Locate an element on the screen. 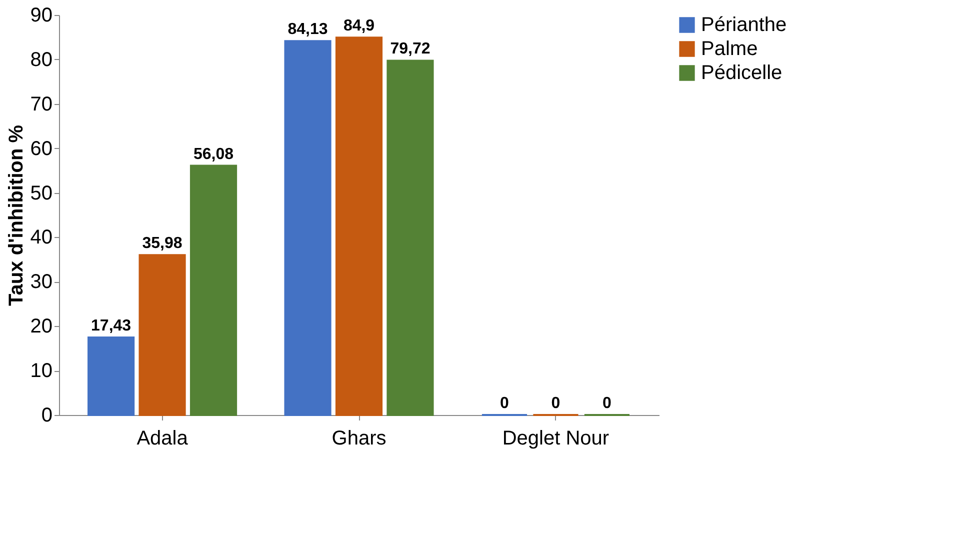 The width and height of the screenshot is (955, 543). legend-label: Périanthe is located at coordinates (744, 25).